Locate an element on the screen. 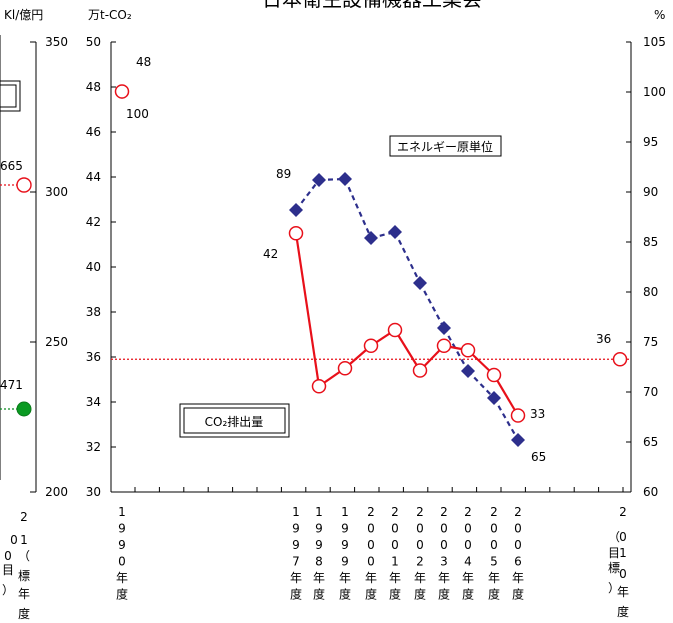 The image size is (673, 623). x-tick-label-char: 8 is located at coordinates (319, 562).